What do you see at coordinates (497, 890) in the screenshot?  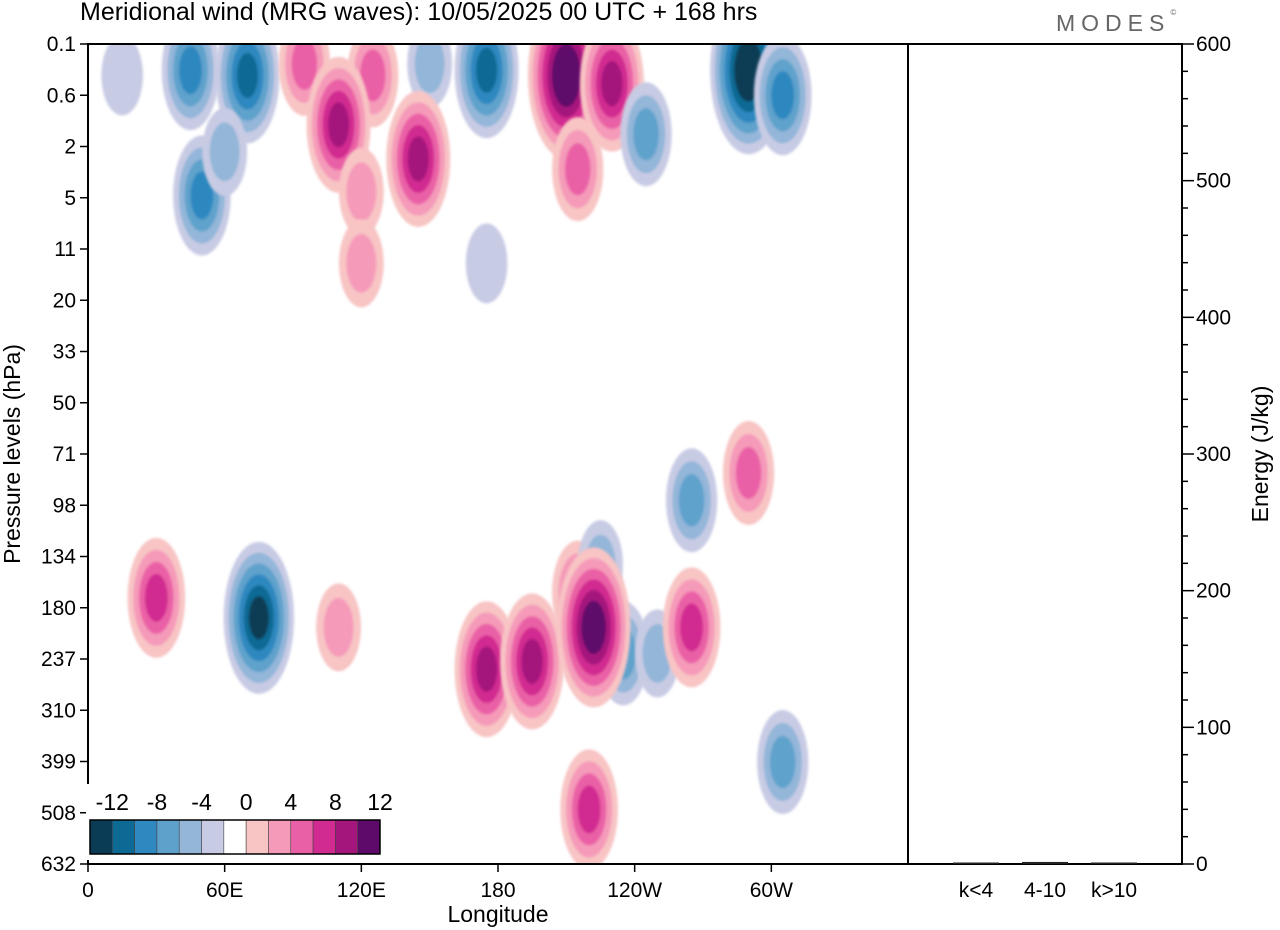 I see `x-tick-label: 180` at bounding box center [497, 890].